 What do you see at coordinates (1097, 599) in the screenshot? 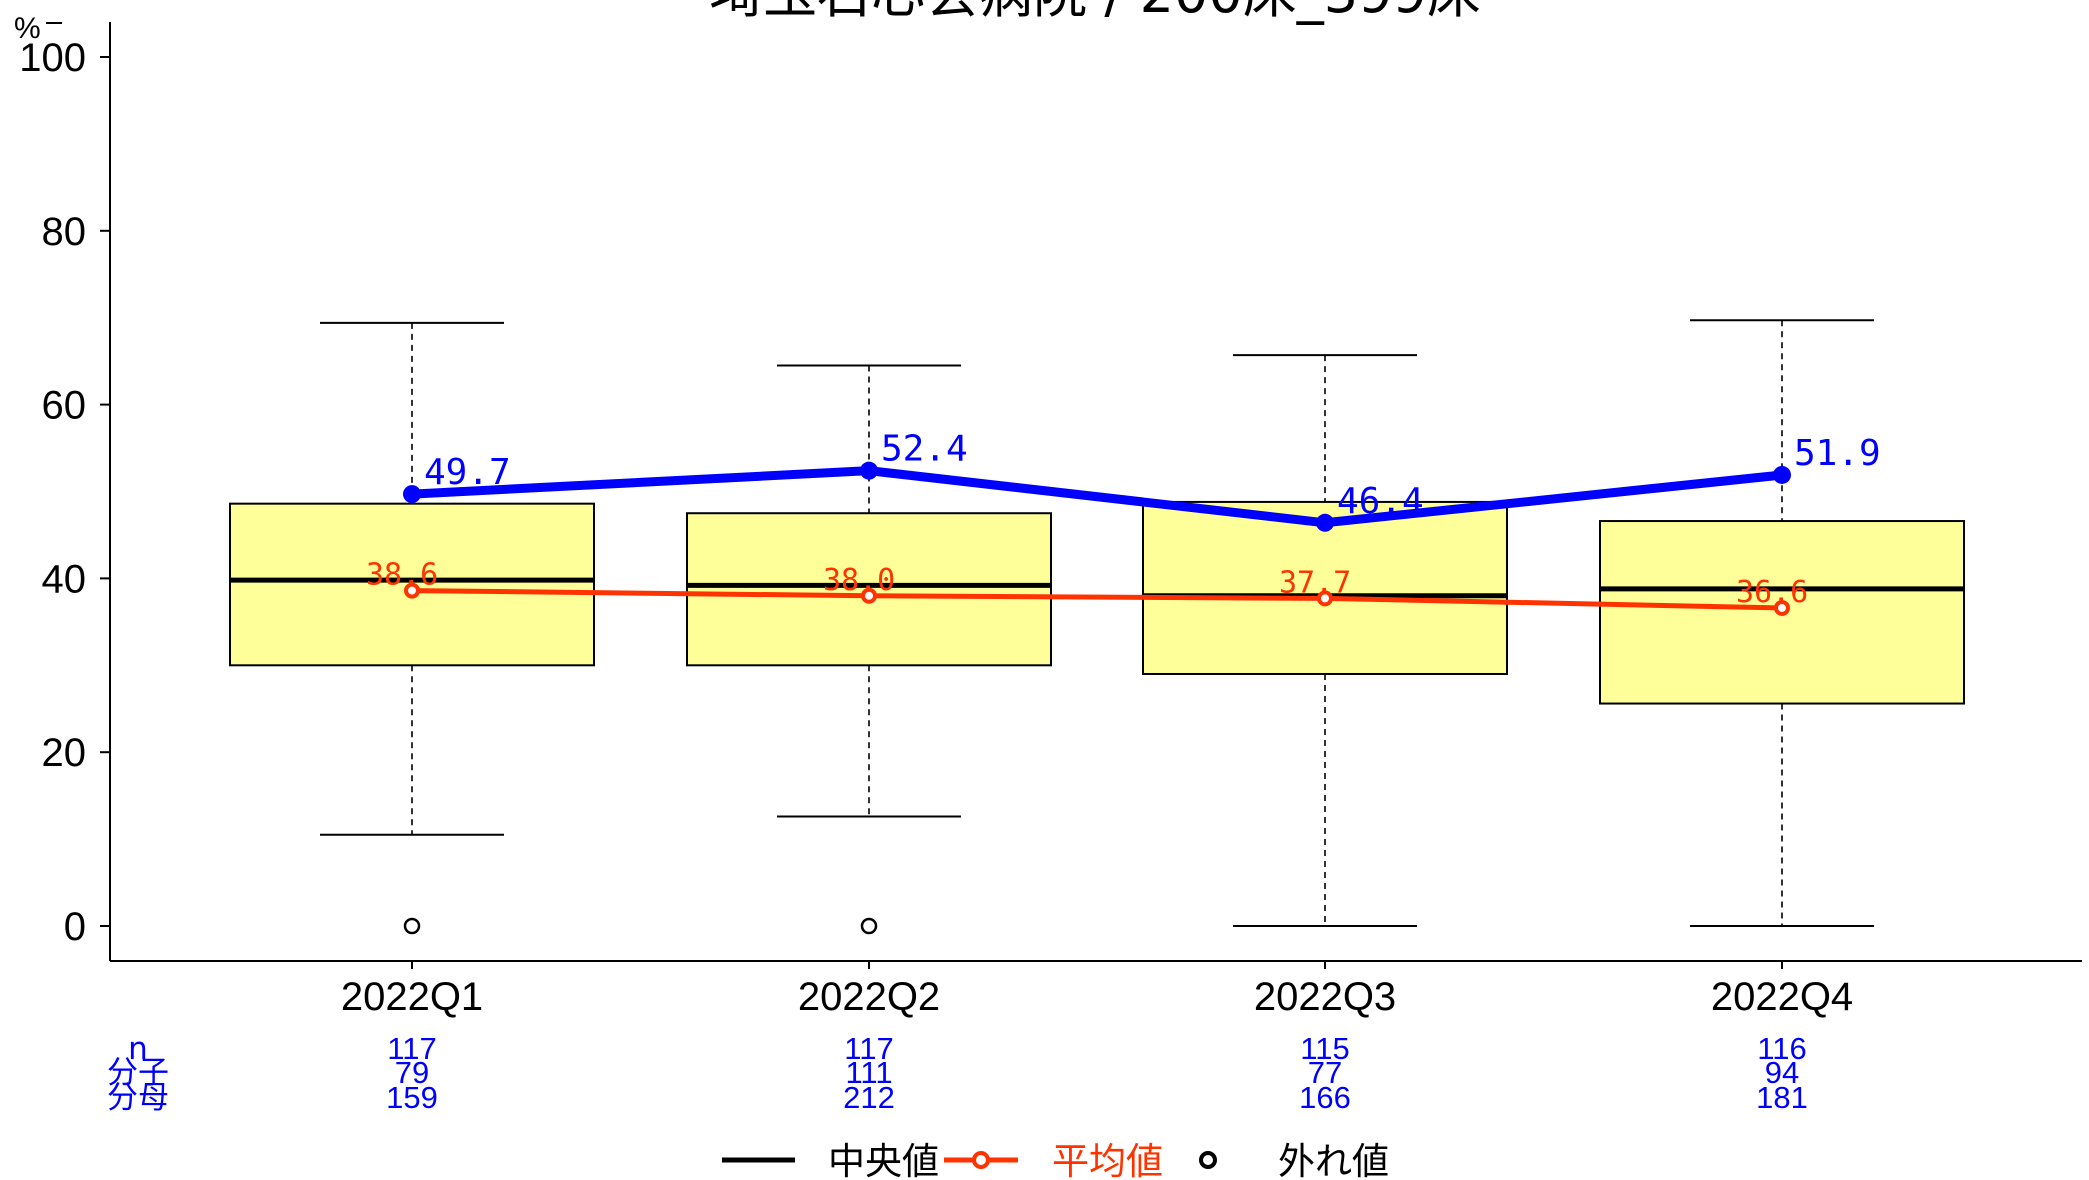
I see `mean-line` at bounding box center [1097, 599].